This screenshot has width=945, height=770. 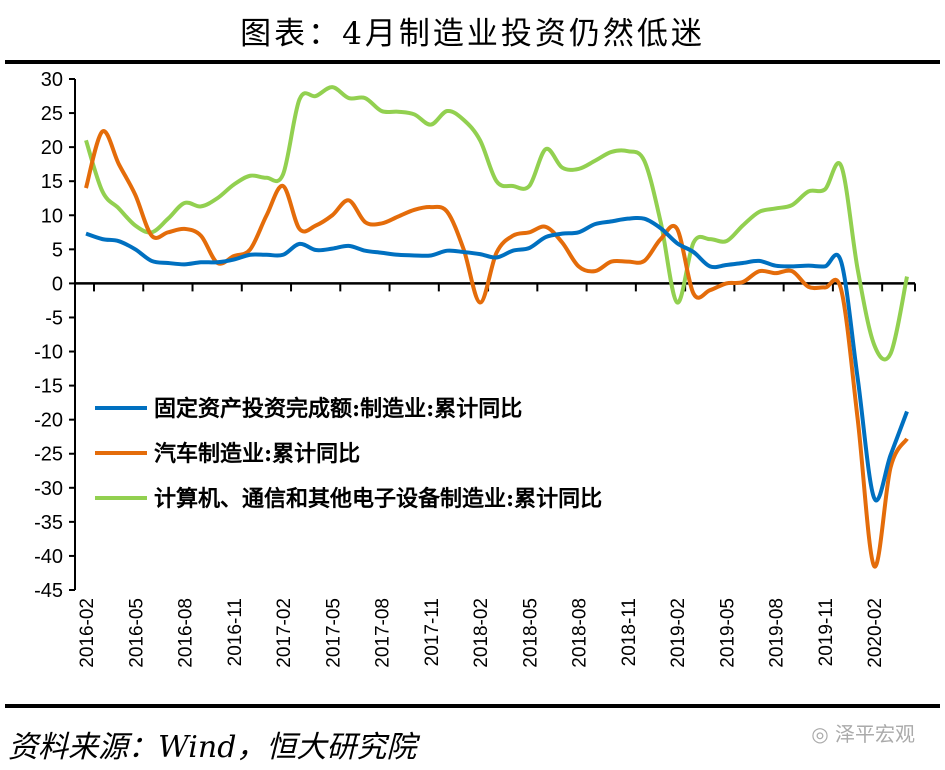 What do you see at coordinates (472, 34) in the screenshot?
I see `chart-title: 图表：4月制造业投资仍然低迷` at bounding box center [472, 34].